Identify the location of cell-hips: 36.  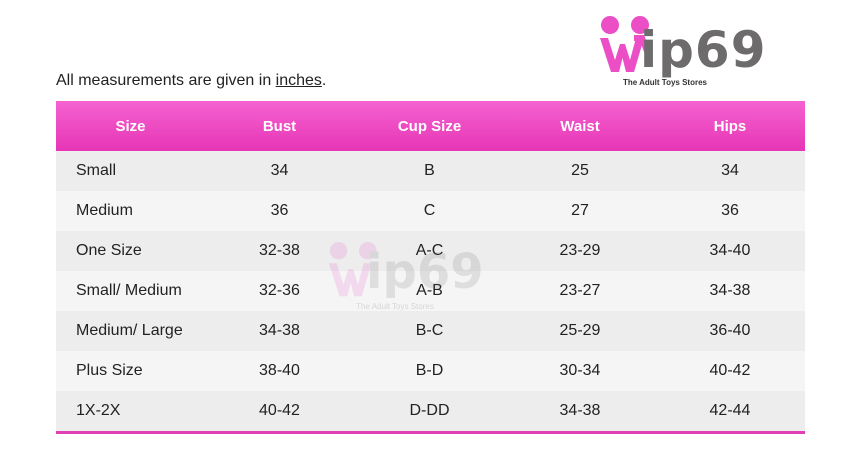
(730, 210).